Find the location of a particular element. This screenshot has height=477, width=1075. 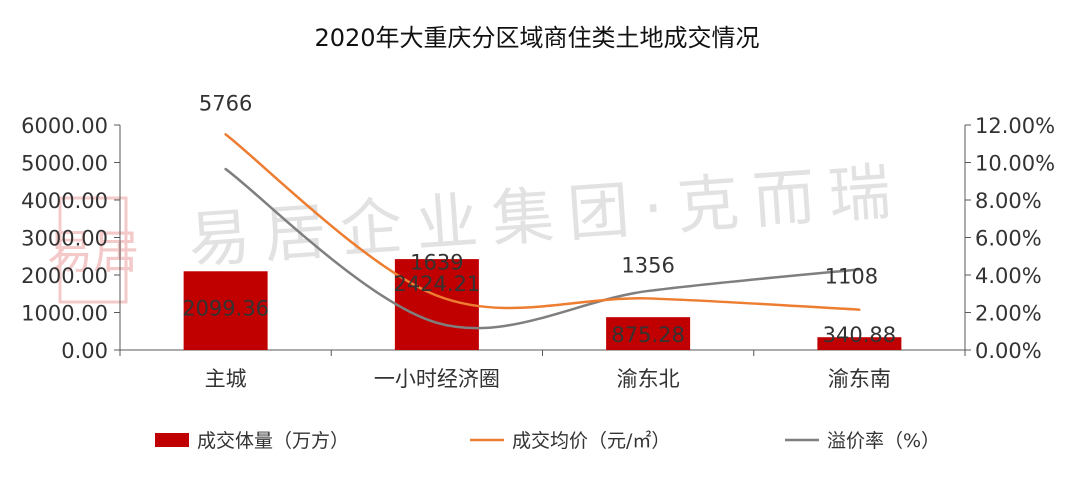

left-tick-label: 2000.00 is located at coordinates (64, 276).